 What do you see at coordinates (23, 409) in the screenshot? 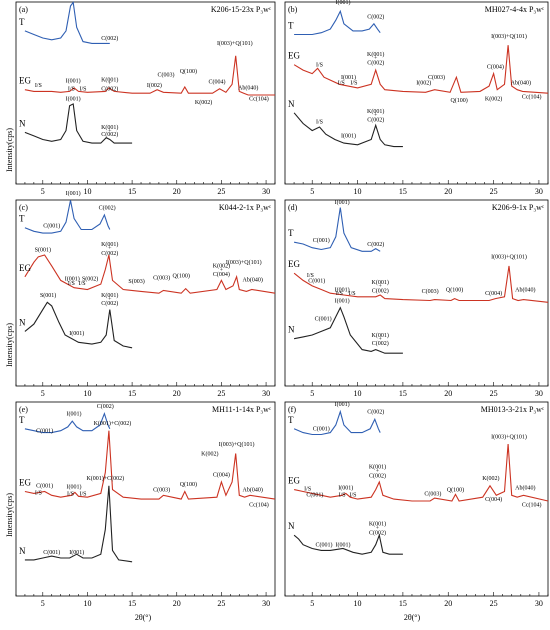
I see `panel-letter: (e)` at bounding box center [23, 409].